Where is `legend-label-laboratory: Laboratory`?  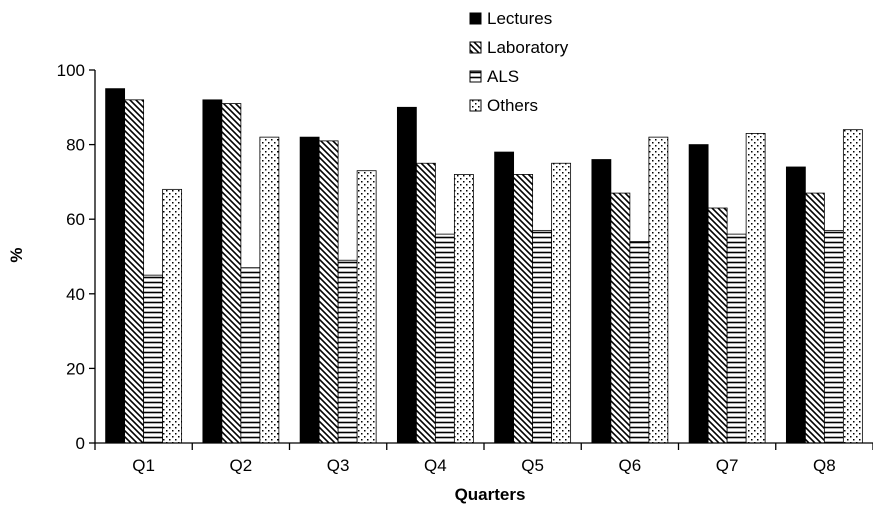
legend-label-laboratory: Laboratory is located at coordinates (528, 47).